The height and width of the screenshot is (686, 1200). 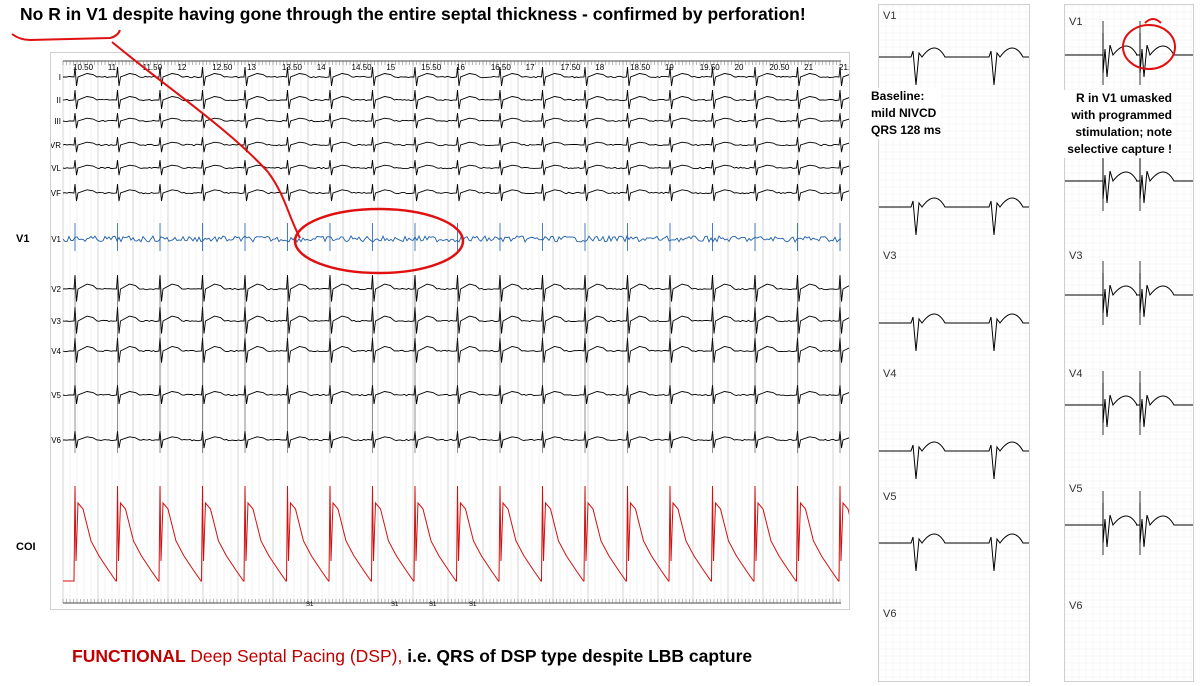 What do you see at coordinates (1119, 149) in the screenshot?
I see `stim-annotation-line4: selective capture !` at bounding box center [1119, 149].